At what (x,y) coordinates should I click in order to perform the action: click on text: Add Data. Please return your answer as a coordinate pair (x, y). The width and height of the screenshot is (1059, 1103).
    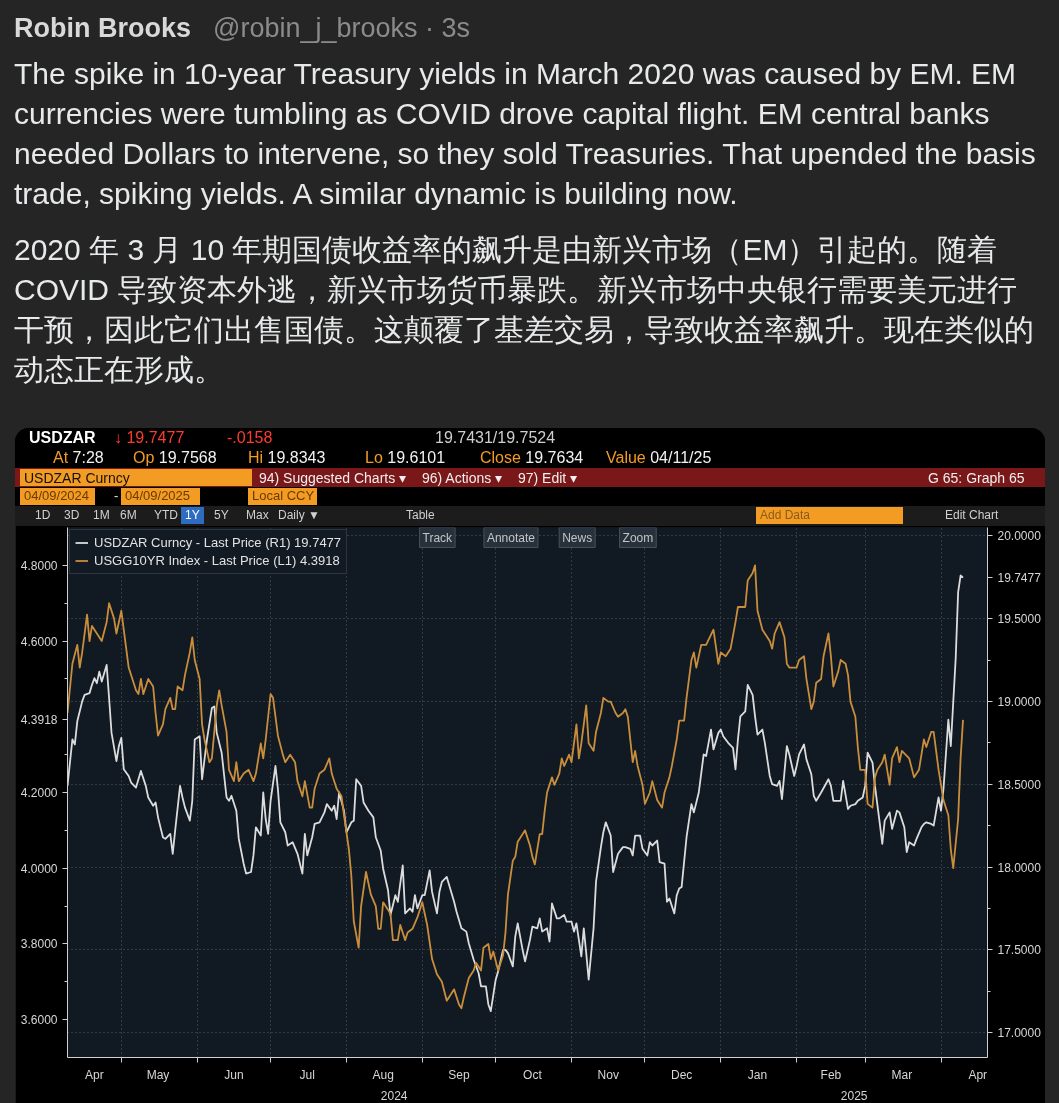
    Looking at the image, I should click on (829, 515).